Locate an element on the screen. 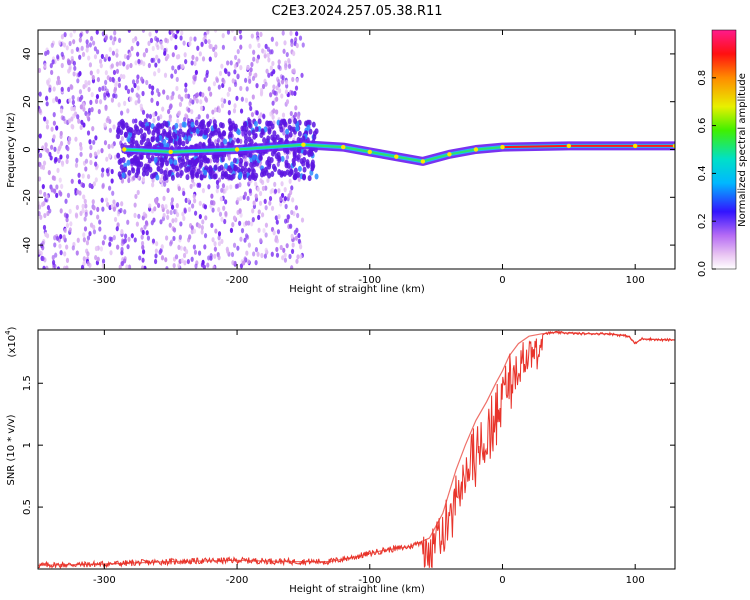 The width and height of the screenshot is (750, 600). snr-y-tick-label: 0.5 is located at coordinates (27, 507).